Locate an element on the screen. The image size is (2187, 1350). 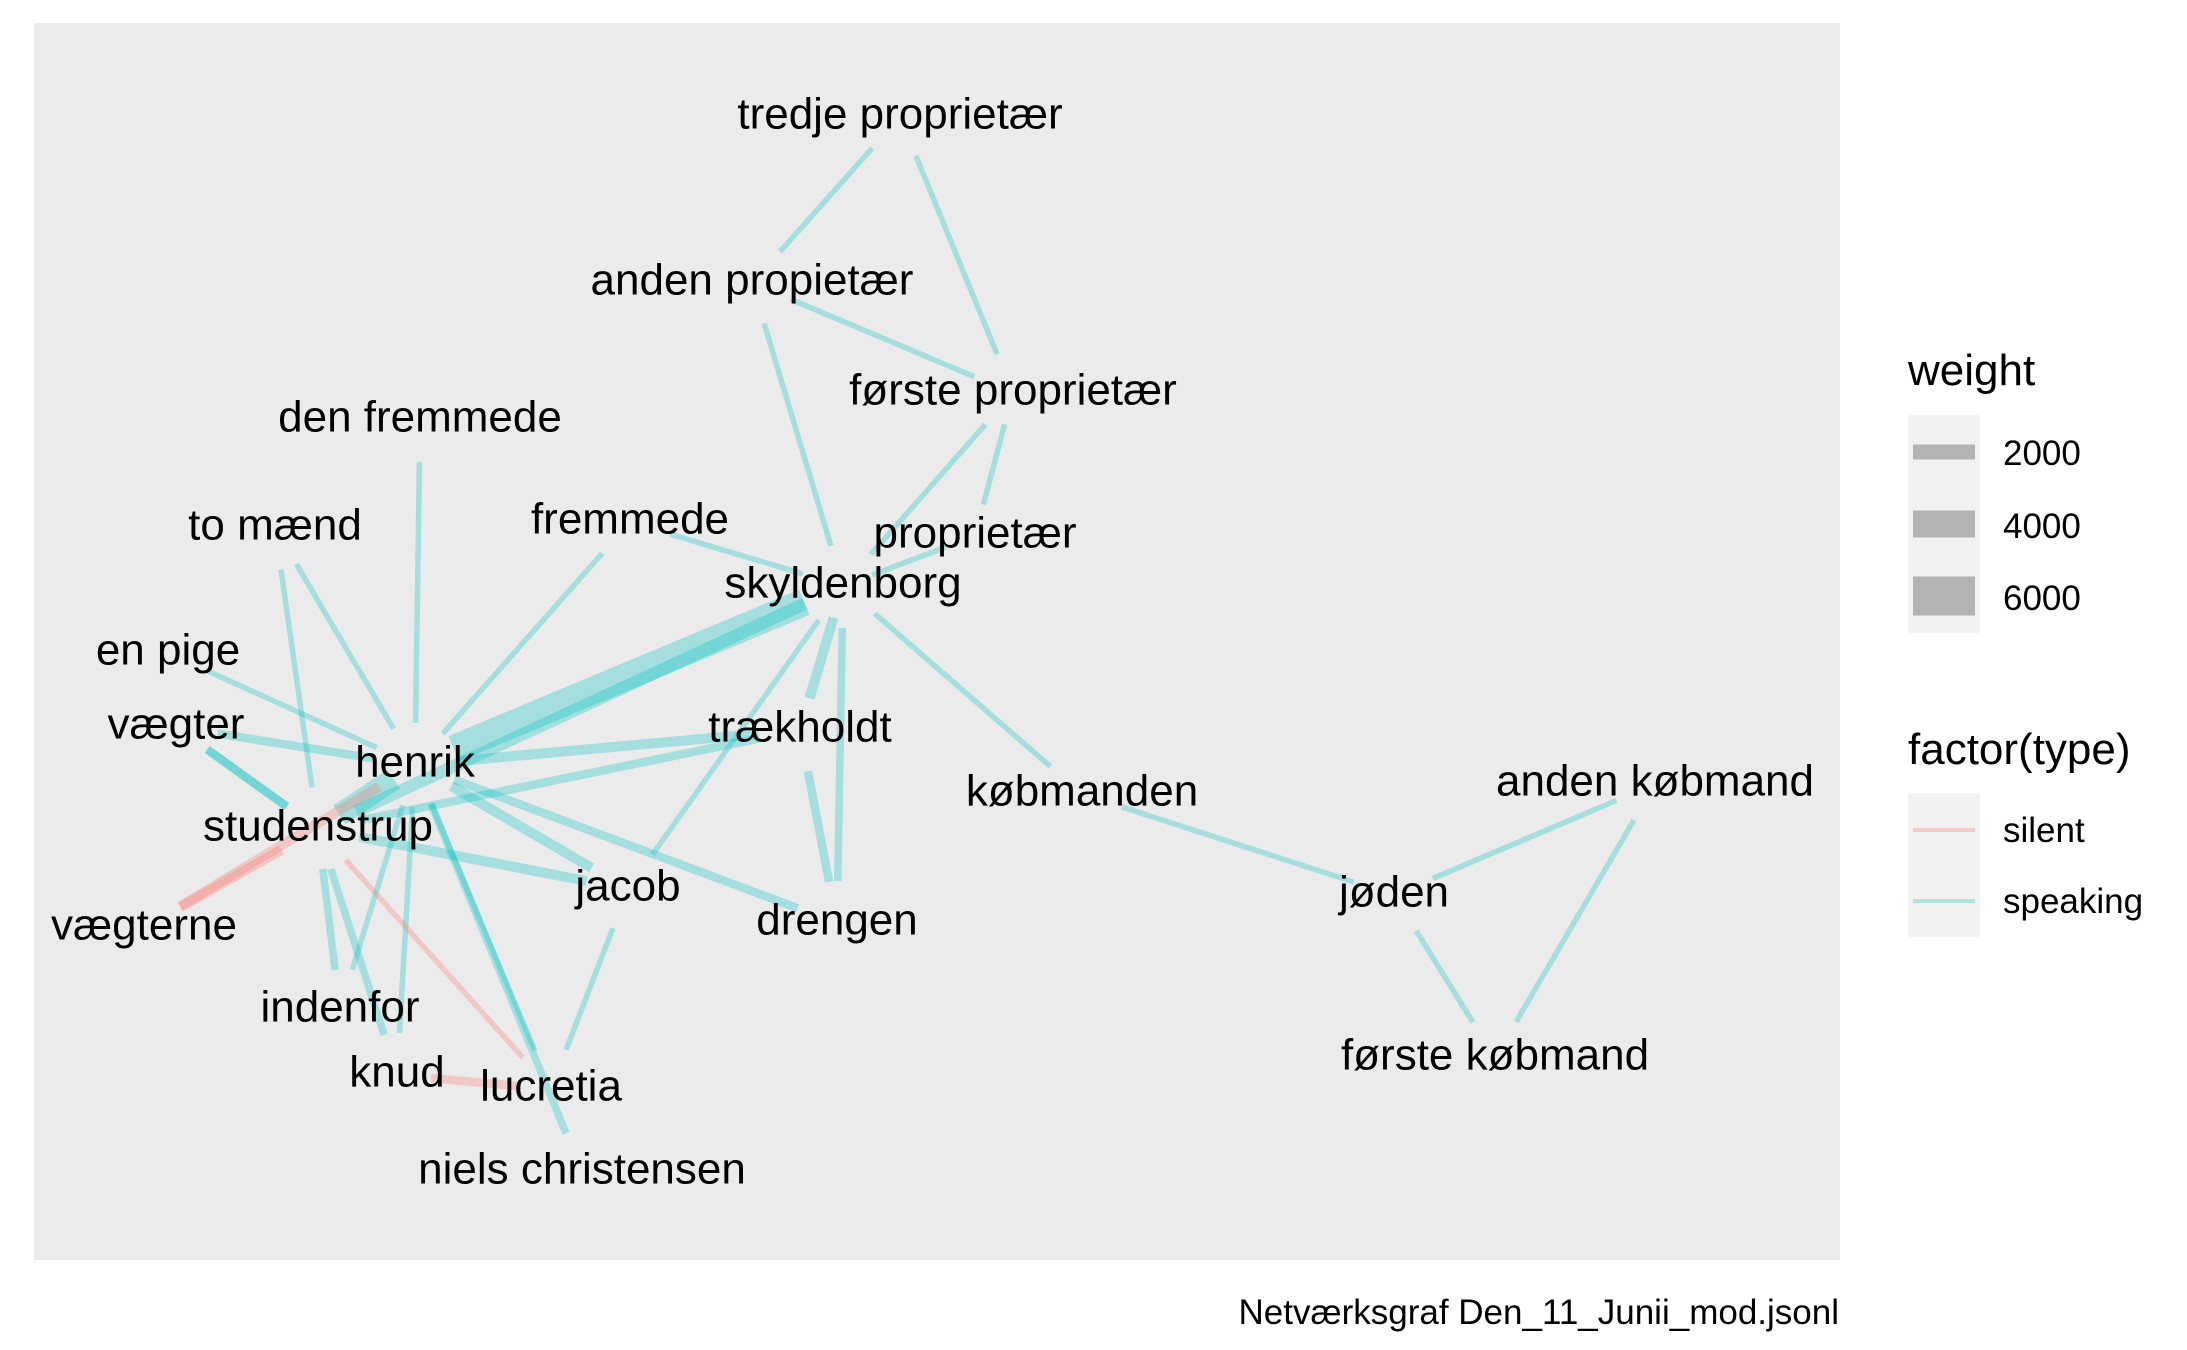
edge-henrik-indenfor is located at coordinates (377, 887).